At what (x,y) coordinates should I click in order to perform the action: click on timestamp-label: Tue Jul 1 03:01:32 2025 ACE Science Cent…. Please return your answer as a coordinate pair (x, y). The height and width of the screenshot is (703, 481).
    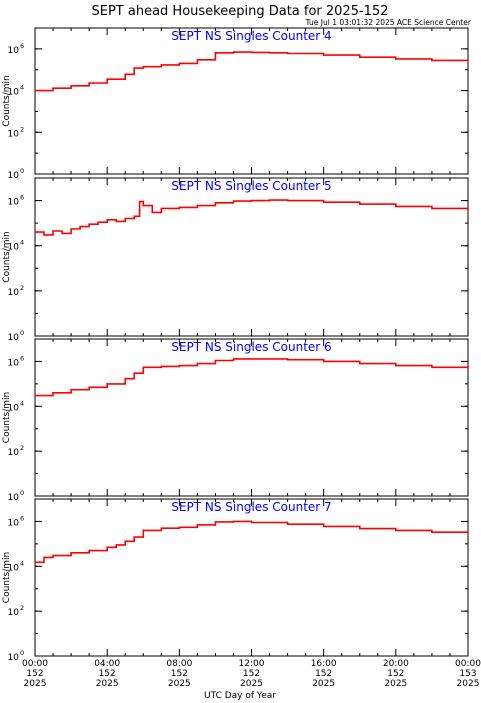
    Looking at the image, I should click on (388, 22).